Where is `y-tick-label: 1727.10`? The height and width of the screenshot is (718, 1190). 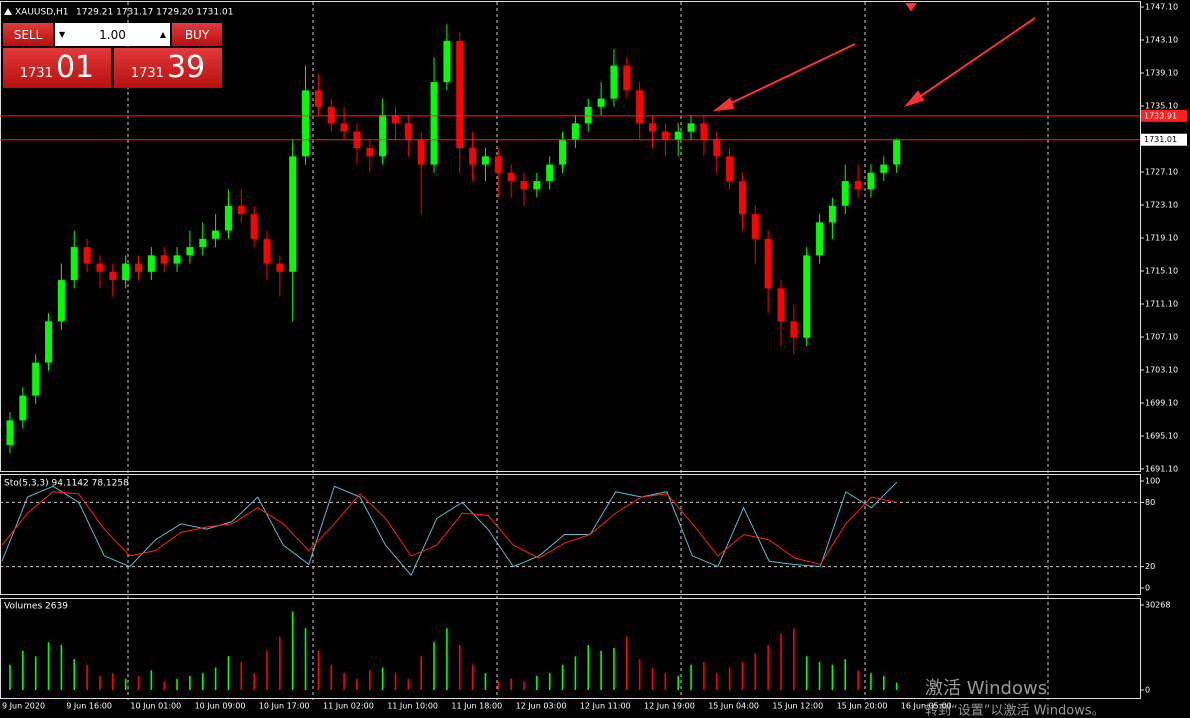 y-tick-label: 1727.10 is located at coordinates (1161, 172).